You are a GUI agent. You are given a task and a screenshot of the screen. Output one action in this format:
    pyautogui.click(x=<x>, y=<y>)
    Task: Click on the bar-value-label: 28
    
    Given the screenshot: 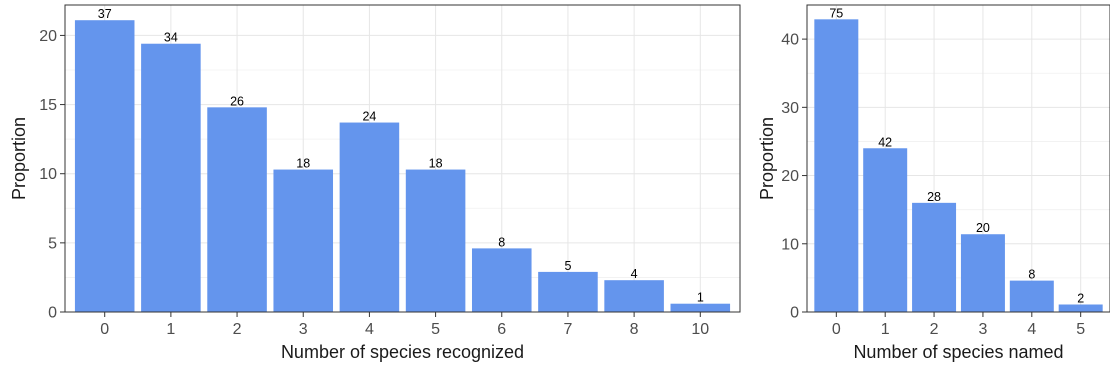 What is the action you would take?
    pyautogui.click(x=934, y=197)
    